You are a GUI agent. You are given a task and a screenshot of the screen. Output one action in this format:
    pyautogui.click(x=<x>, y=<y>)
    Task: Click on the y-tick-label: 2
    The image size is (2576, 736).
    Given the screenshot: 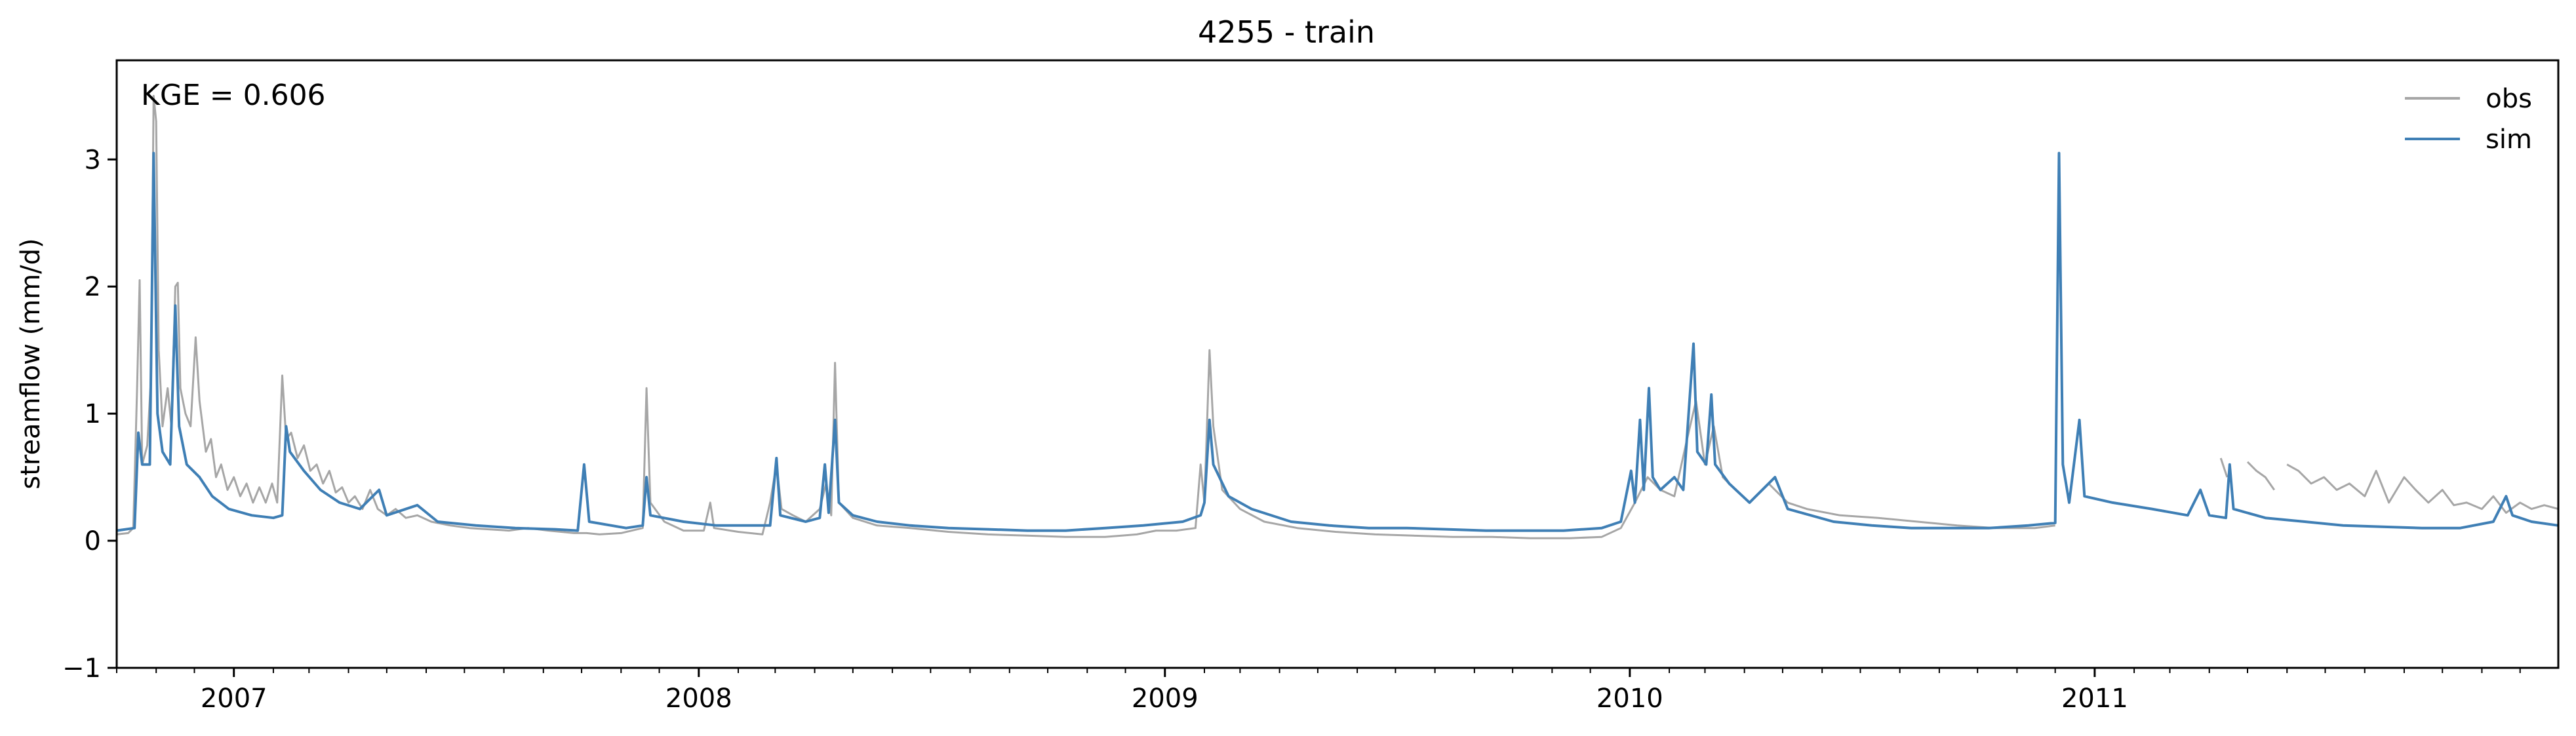 What is the action you would take?
    pyautogui.click(x=93, y=287)
    